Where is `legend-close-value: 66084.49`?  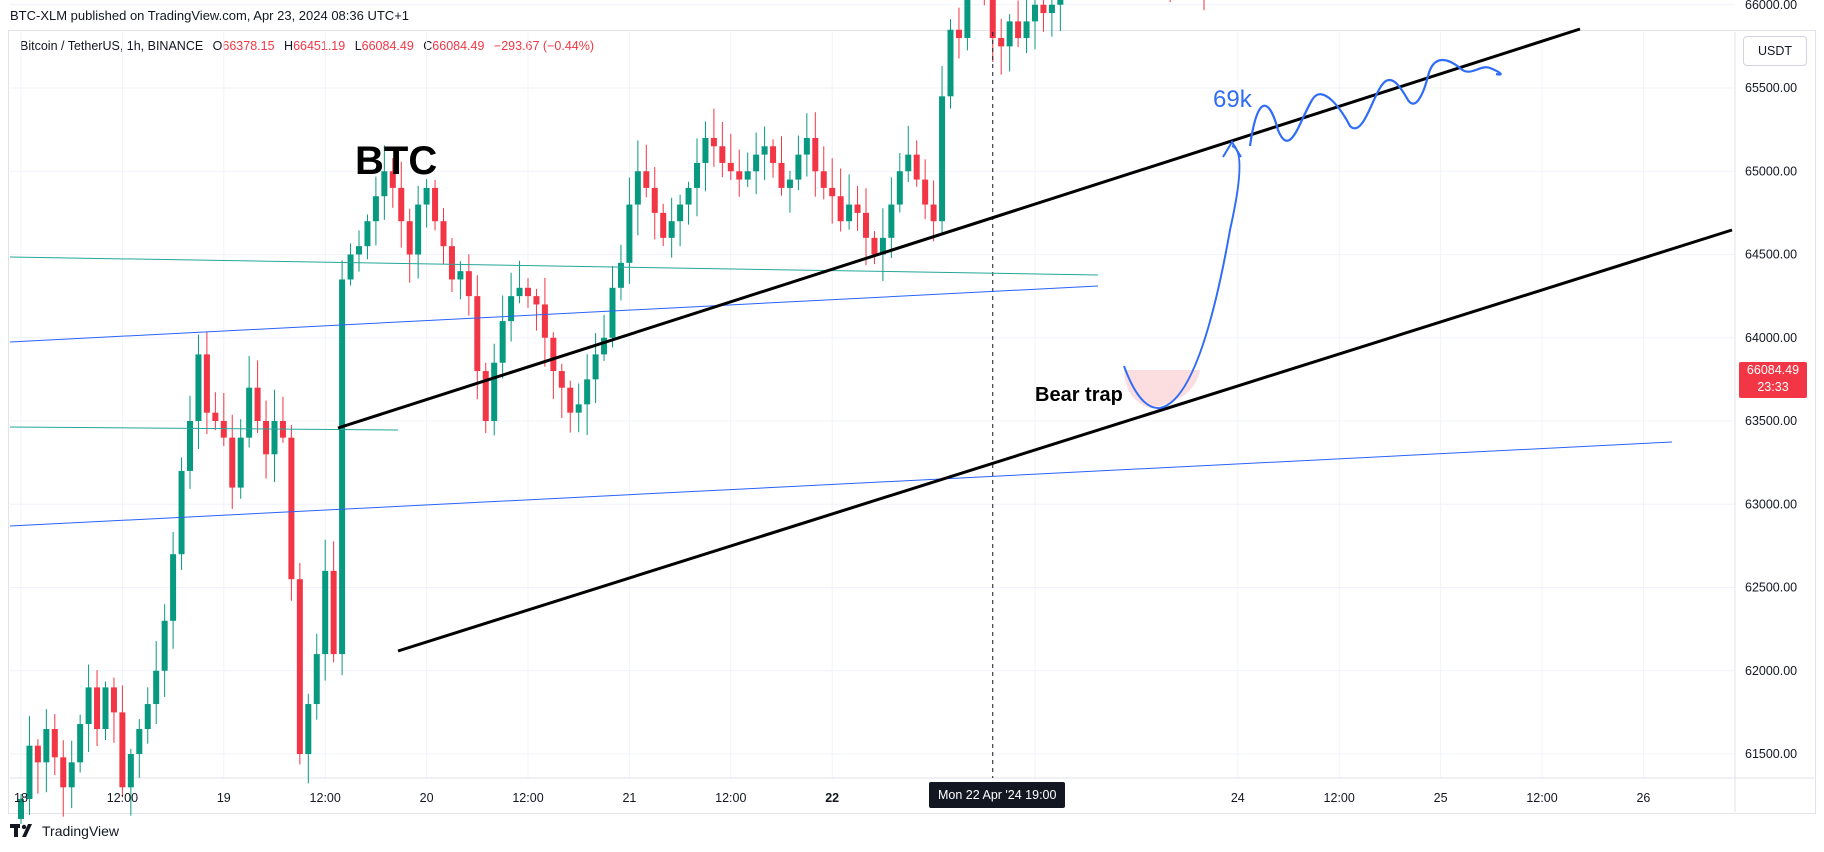
legend-close-value: 66084.49 is located at coordinates (458, 46).